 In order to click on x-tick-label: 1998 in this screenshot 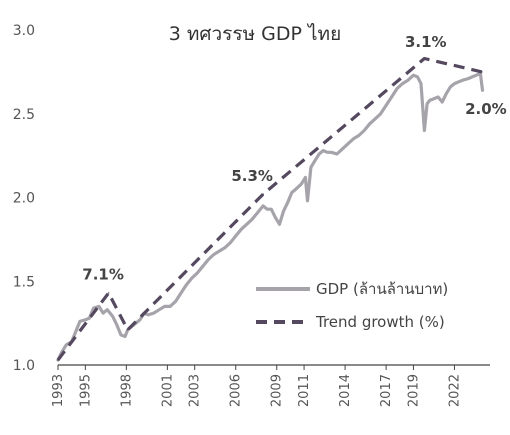, I will do `click(126, 390)`.